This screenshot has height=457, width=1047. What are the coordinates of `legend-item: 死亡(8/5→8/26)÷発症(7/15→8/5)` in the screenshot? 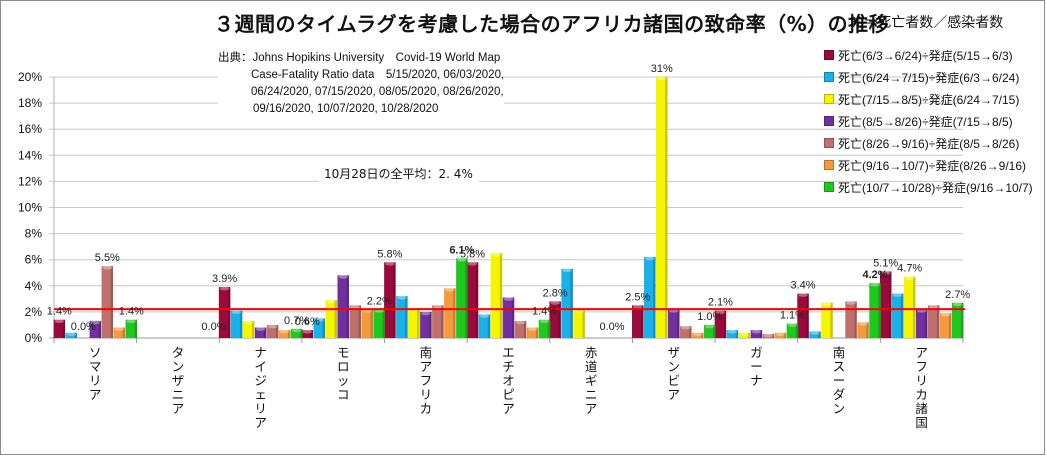 It's located at (928, 121).